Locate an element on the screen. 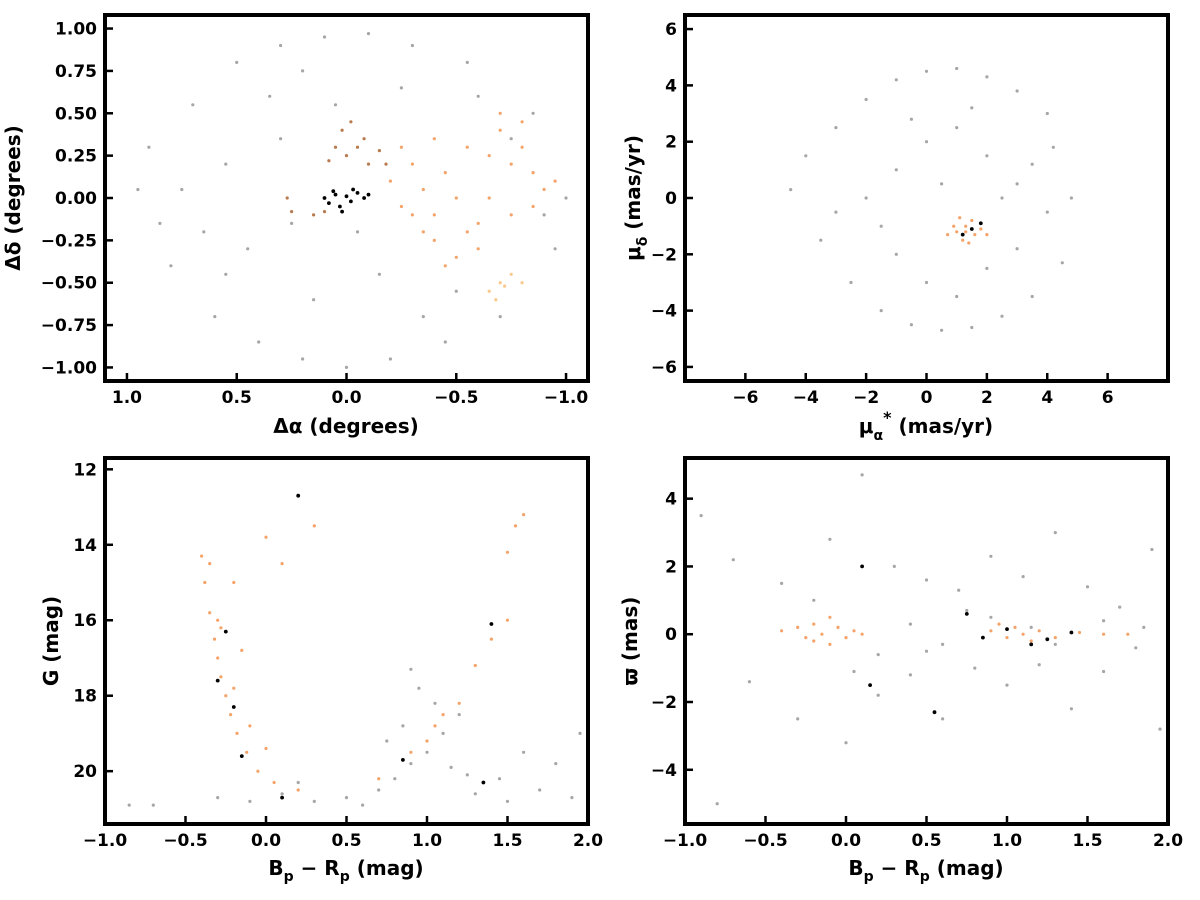  plx-x-tick-label: 1.5 is located at coordinates (1087, 841).